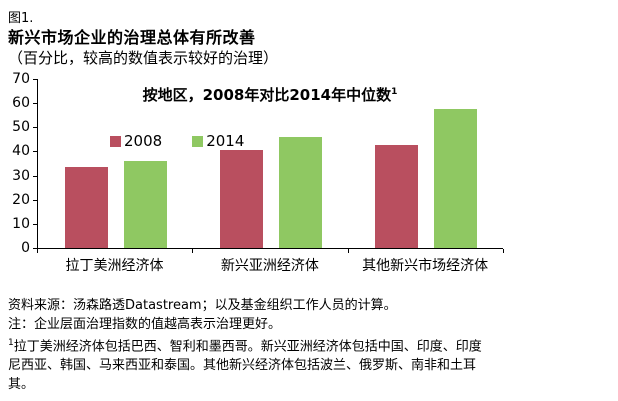 The image size is (618, 401). I want to click on figure-number: 图1., so click(21, 18).